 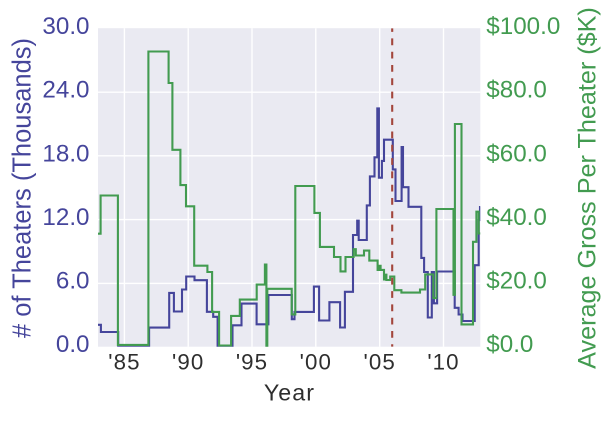 I want to click on svg-text: Average Gross Per Theater ($K), so click(x=587, y=188).